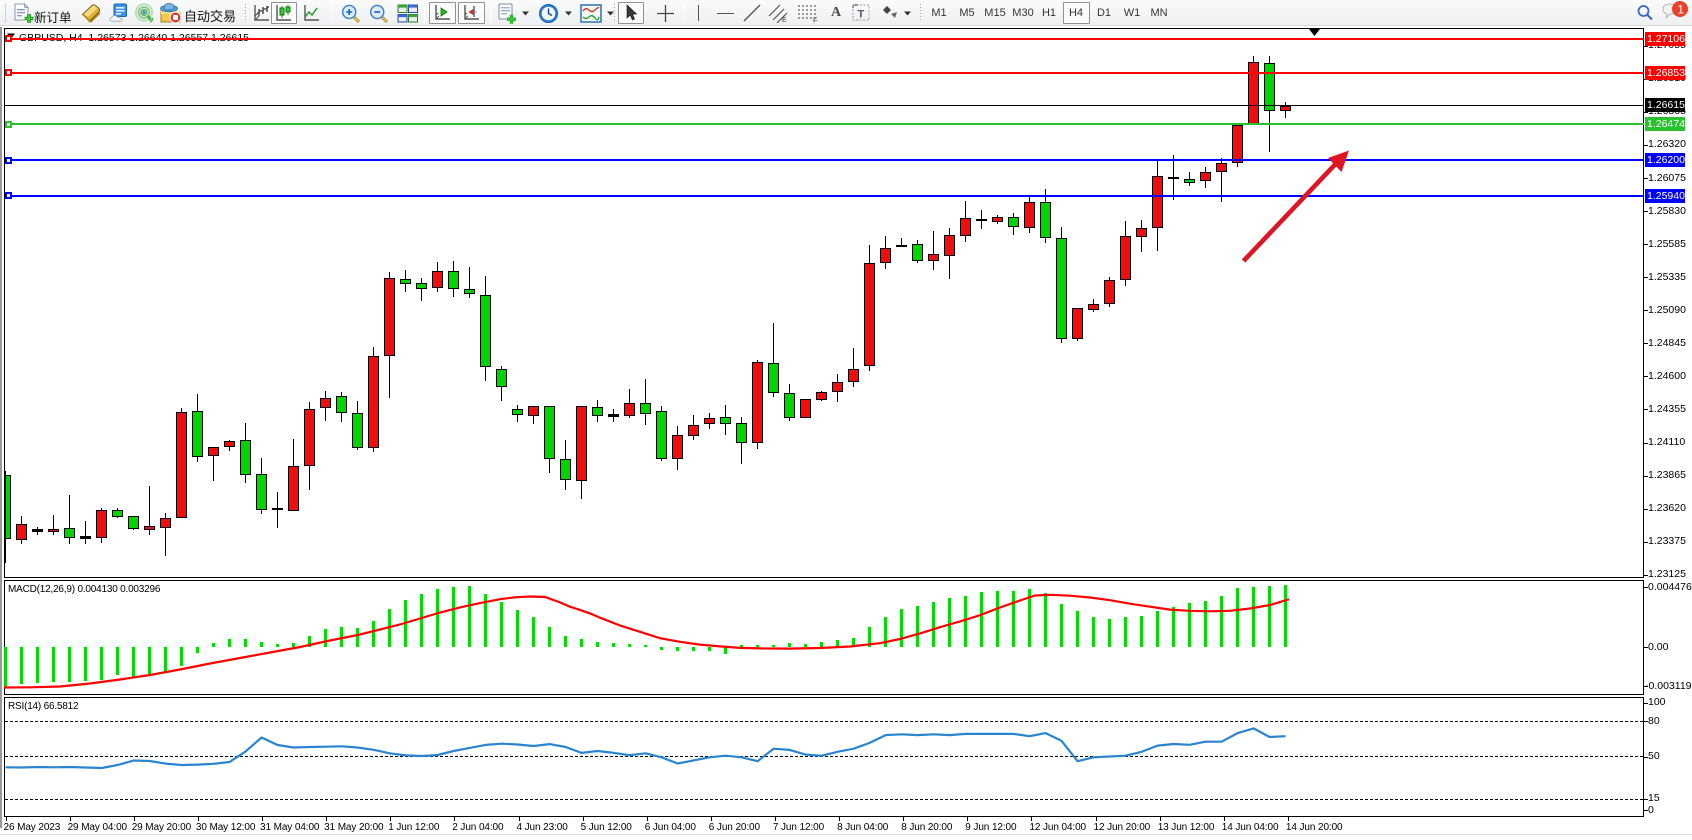  What do you see at coordinates (815, 21) in the screenshot?
I see `svg-text: F` at bounding box center [815, 21].